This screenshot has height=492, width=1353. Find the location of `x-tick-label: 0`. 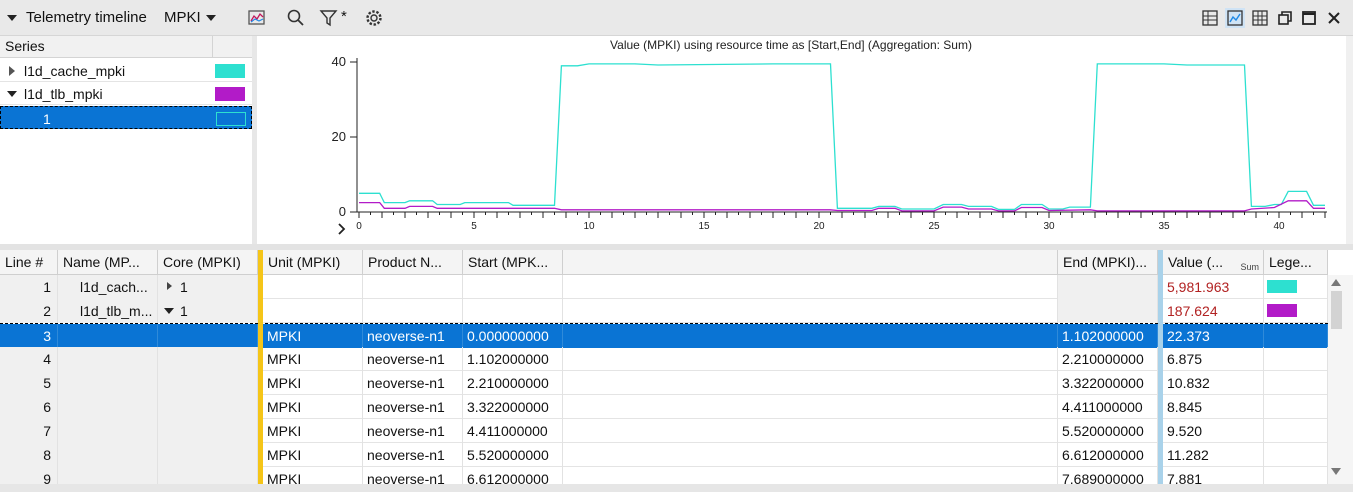

x-tick-label: 0 is located at coordinates (359, 226).